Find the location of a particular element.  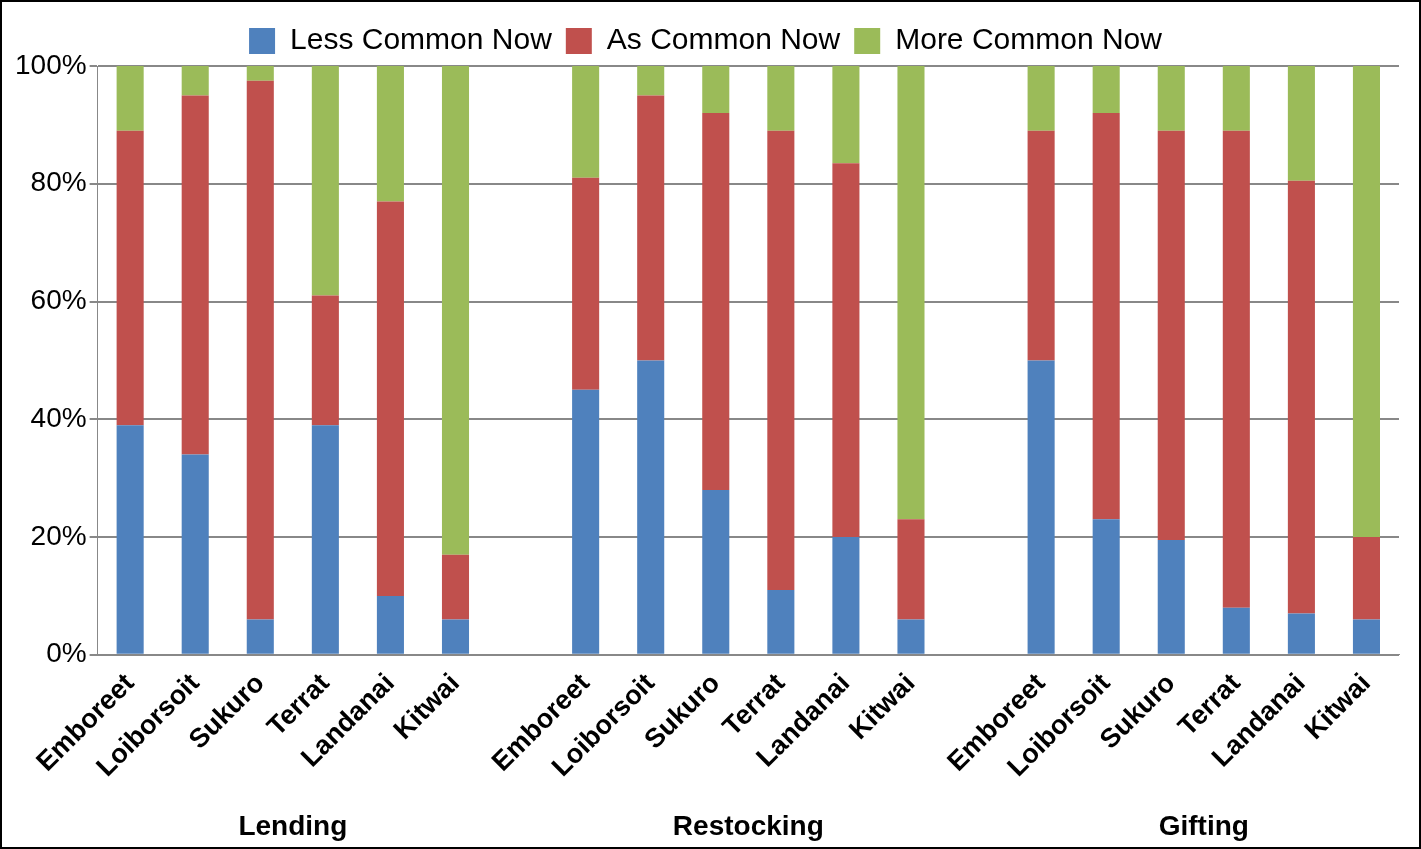

y-tick-label: 80% is located at coordinates (58, 182).